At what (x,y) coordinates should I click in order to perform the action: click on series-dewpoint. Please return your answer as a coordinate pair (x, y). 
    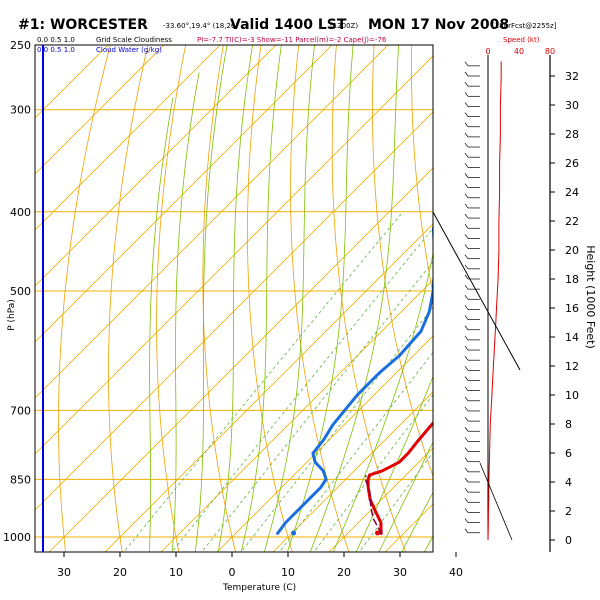
    Looking at the image, I should click on (354, 378).